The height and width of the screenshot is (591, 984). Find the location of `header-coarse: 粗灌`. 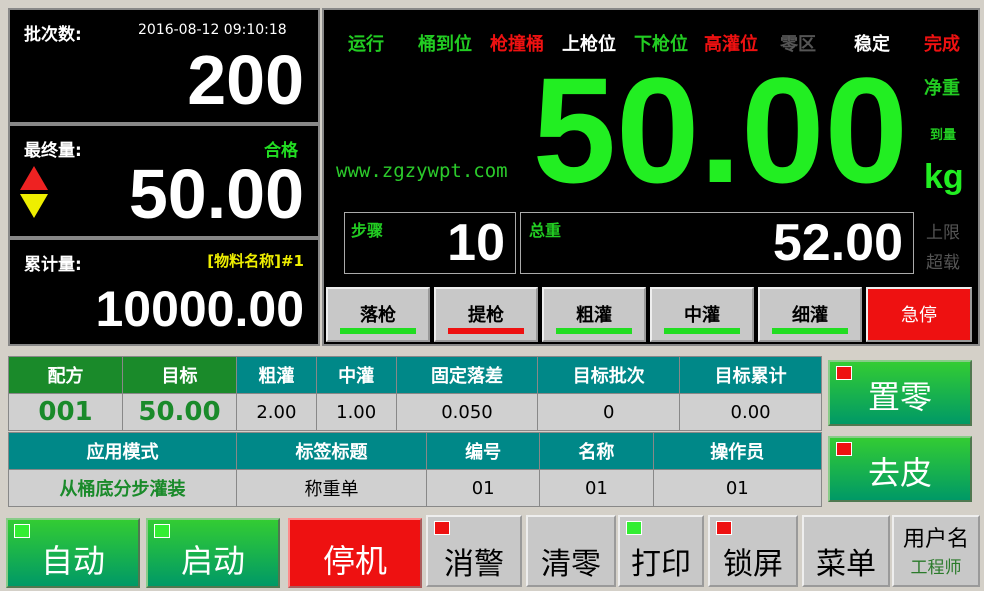

header-coarse: 粗灌 is located at coordinates (276, 375).